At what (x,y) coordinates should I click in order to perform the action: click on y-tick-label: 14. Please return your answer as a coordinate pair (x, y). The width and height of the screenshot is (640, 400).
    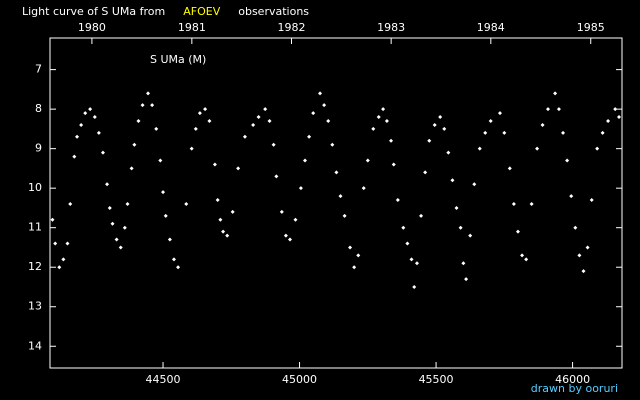
    Looking at the image, I should click on (35, 345).